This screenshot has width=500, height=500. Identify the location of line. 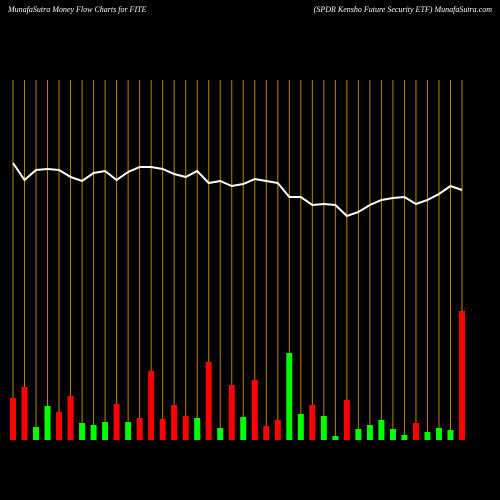
(237, 190).